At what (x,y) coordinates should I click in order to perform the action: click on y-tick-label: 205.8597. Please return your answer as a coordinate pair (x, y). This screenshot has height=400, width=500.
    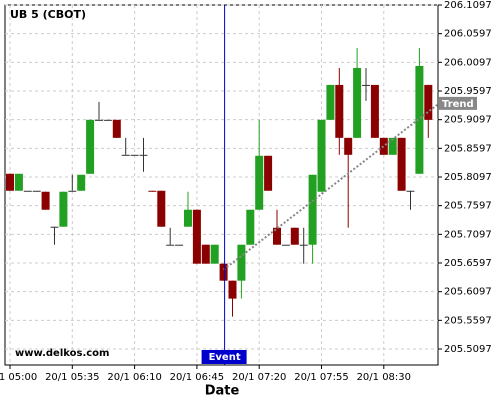
    Looking at the image, I should click on (468, 148).